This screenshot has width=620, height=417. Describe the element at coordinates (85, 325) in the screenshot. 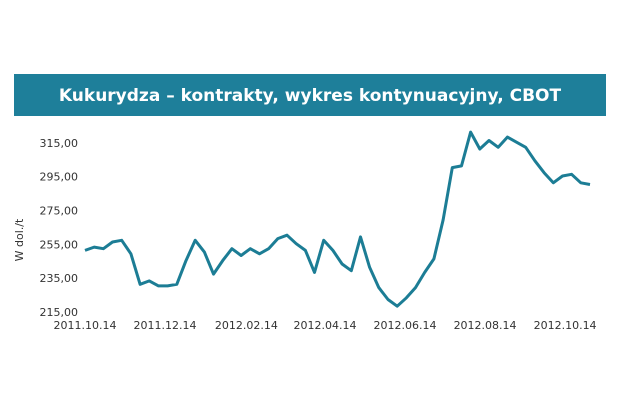

I see `x-tick-label: 2011.10.14` at that location.